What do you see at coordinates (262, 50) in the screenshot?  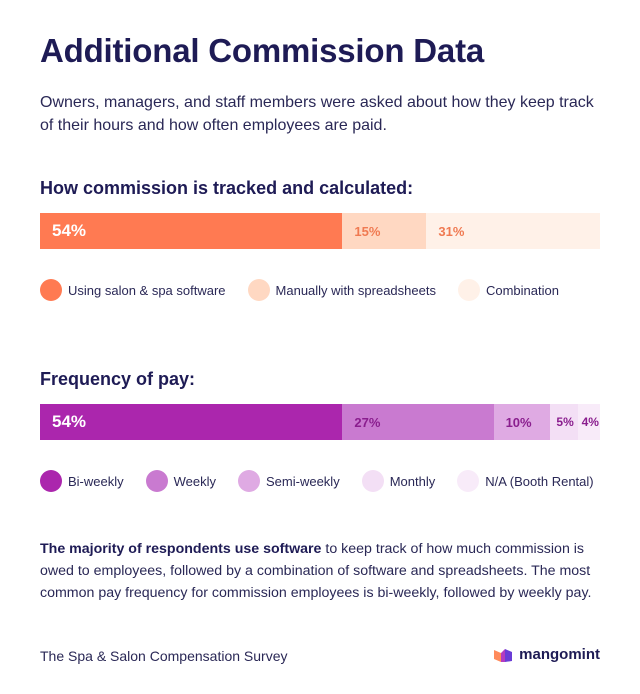 I see `page-title: Additional Commission Data` at bounding box center [262, 50].